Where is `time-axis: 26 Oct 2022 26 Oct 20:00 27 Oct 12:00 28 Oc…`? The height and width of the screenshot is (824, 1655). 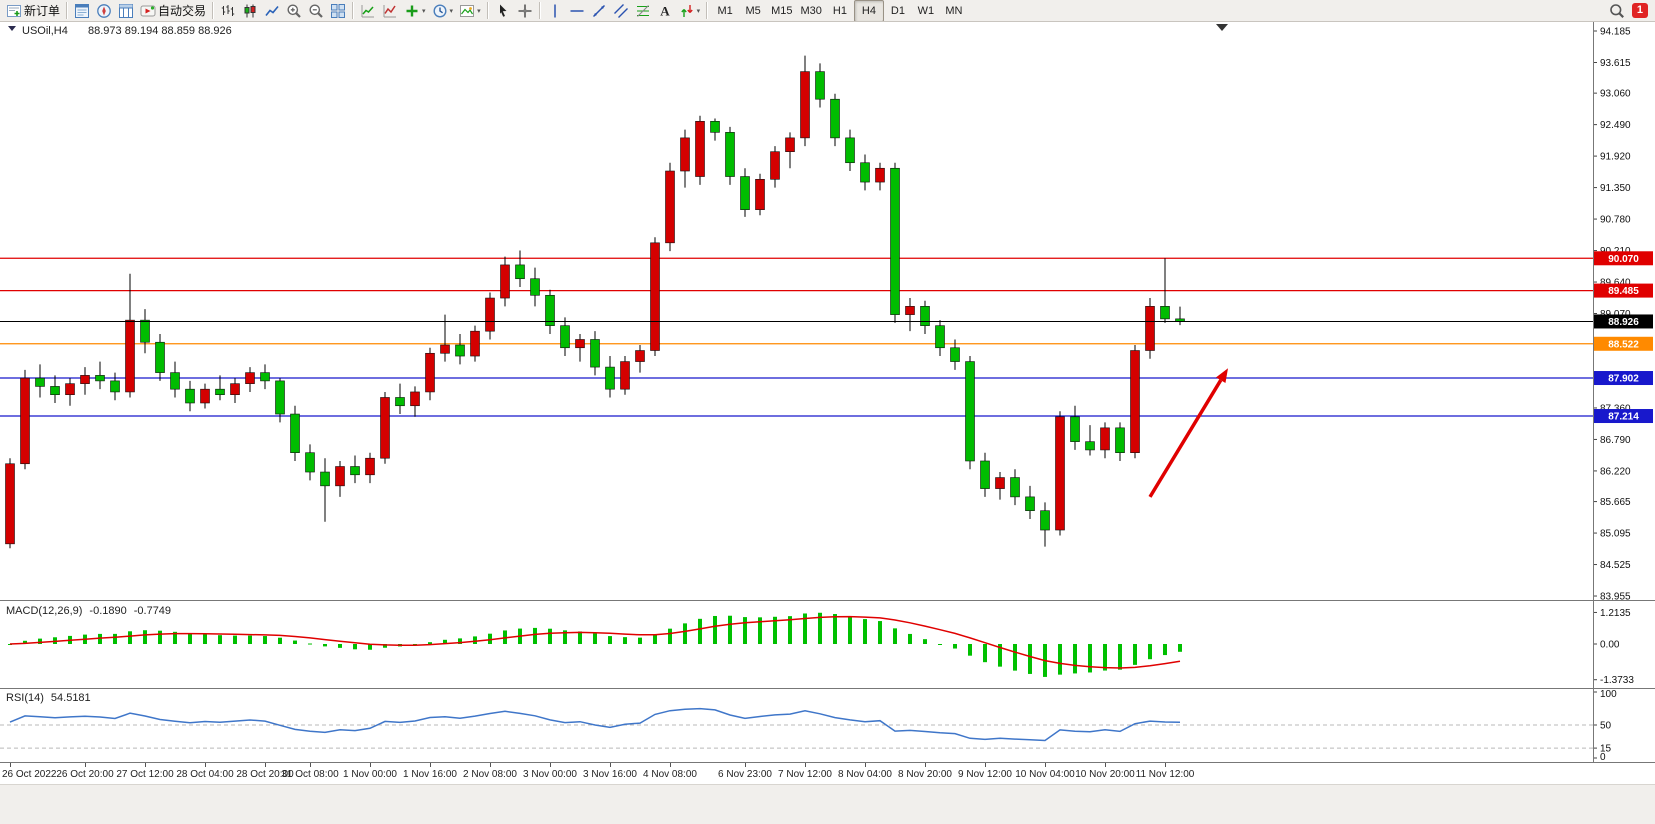
time-axis: 26 Oct 2022 26 Oct 20:00 27 Oct 12:00 28 Oc… is located at coordinates (827, 773).